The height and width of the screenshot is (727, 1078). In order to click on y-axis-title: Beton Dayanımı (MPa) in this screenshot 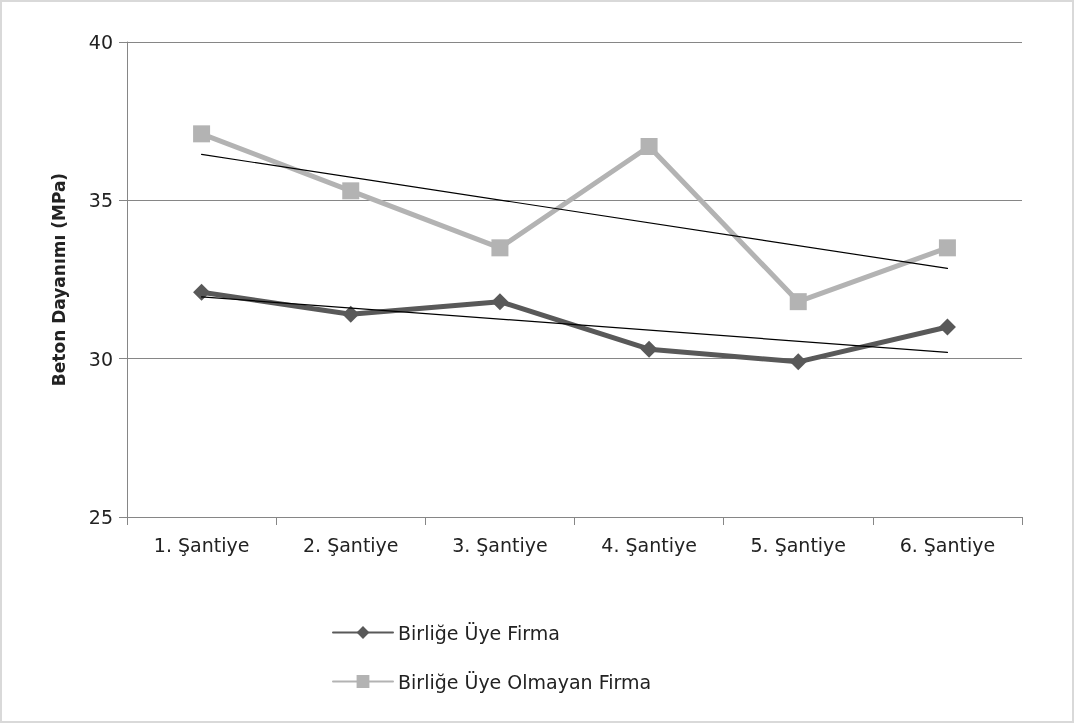, I will do `click(58, 279)`.